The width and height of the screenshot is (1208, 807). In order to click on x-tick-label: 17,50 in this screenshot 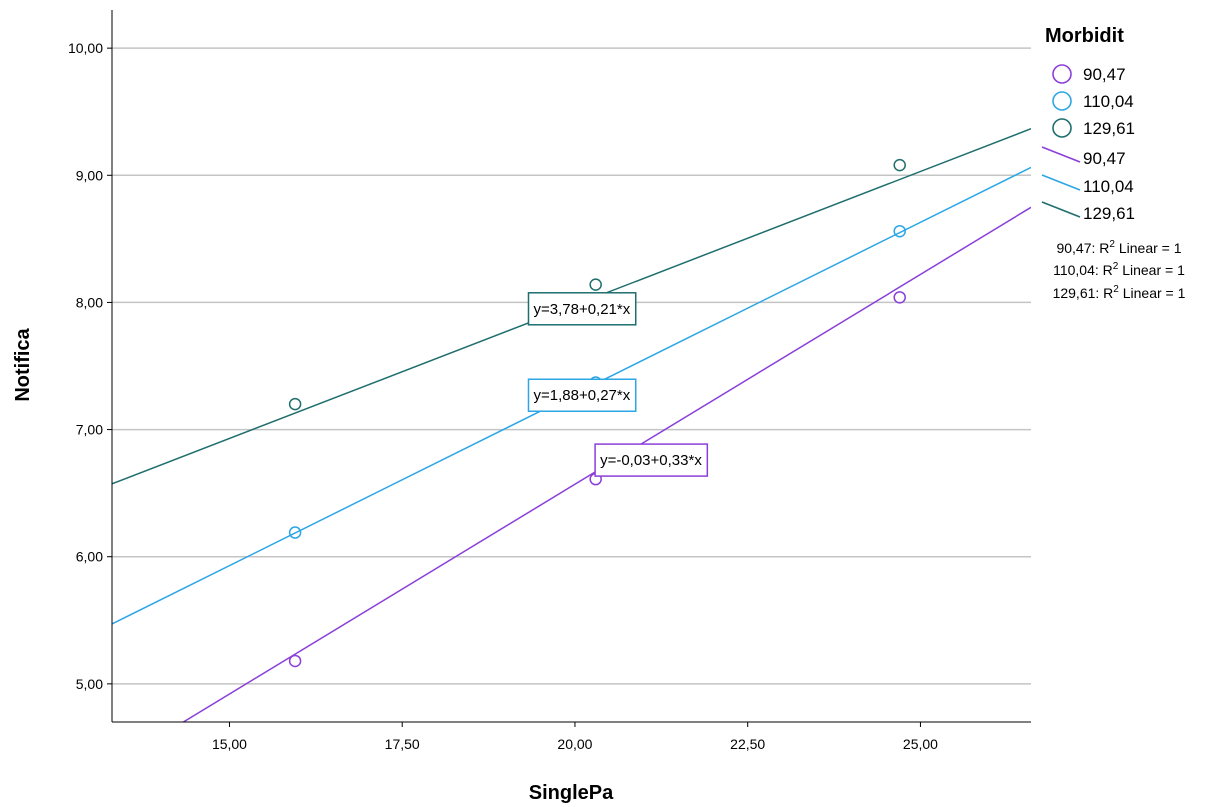, I will do `click(402, 744)`.